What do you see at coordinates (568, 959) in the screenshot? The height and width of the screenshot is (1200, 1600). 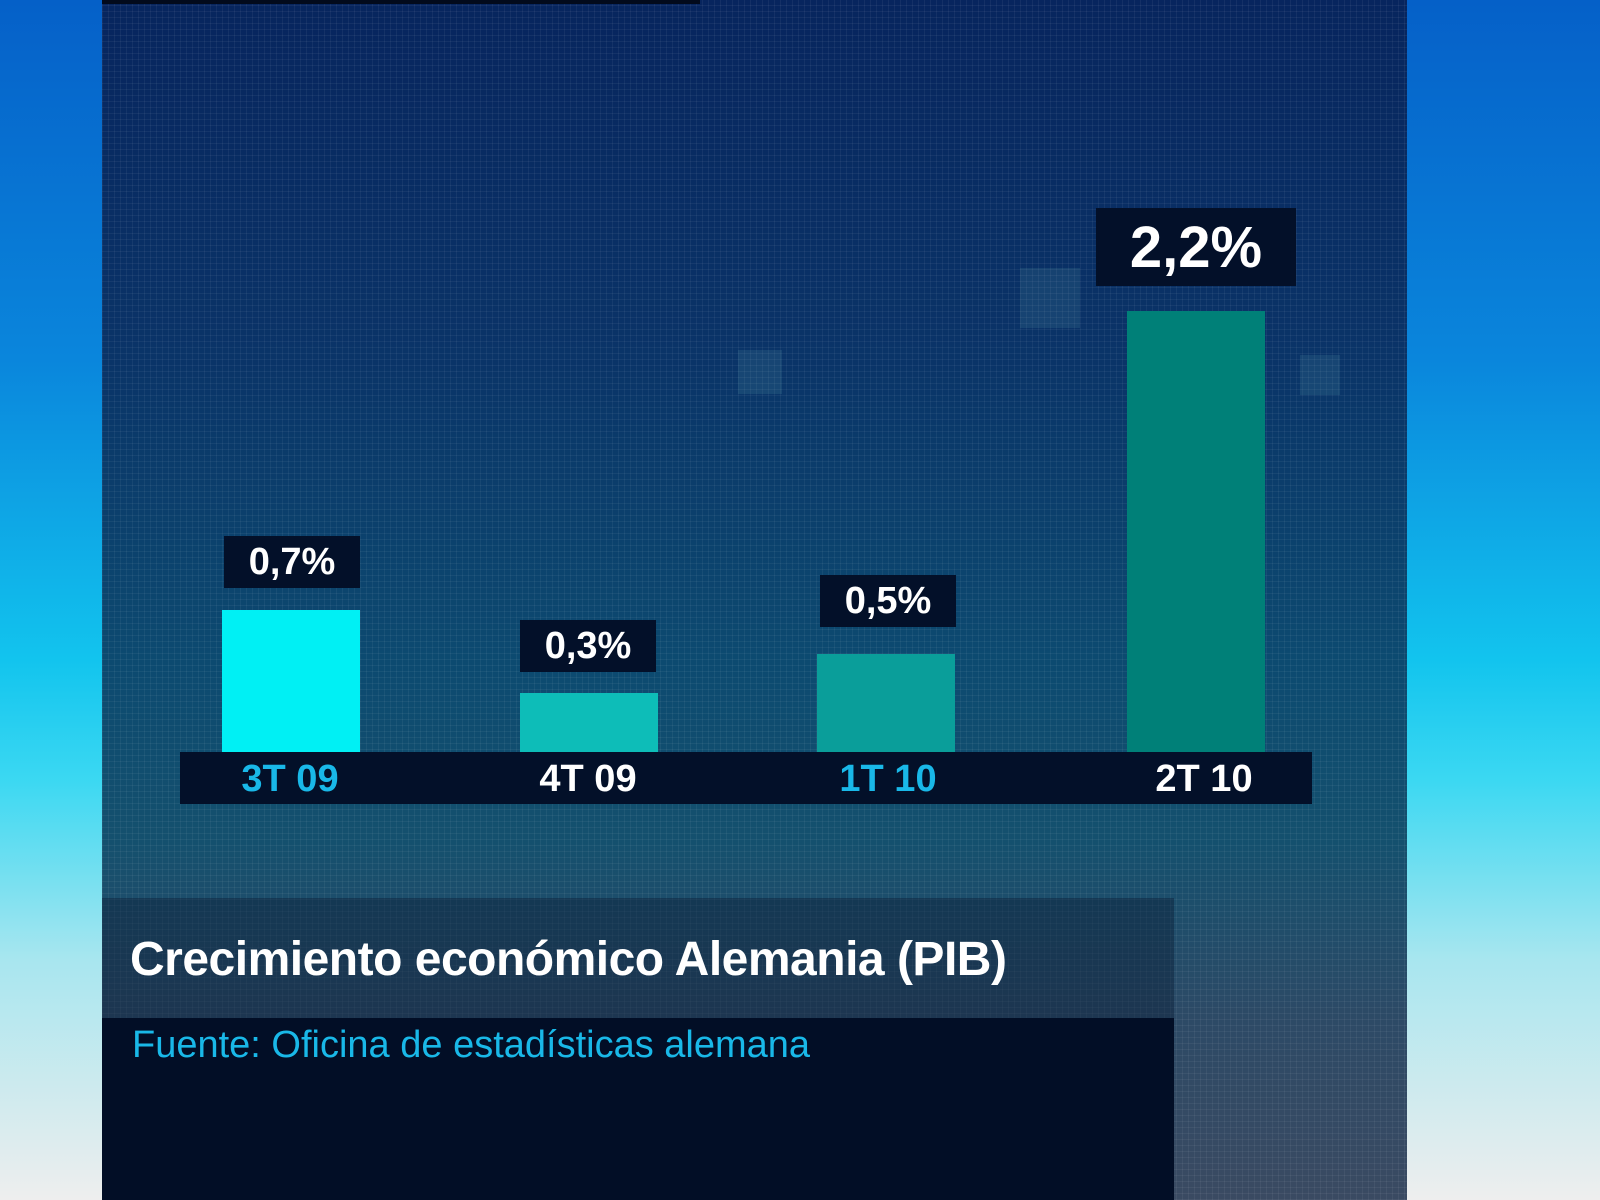 I see `chart-title: Crecimiento económico Alemania (PIB)` at bounding box center [568, 959].